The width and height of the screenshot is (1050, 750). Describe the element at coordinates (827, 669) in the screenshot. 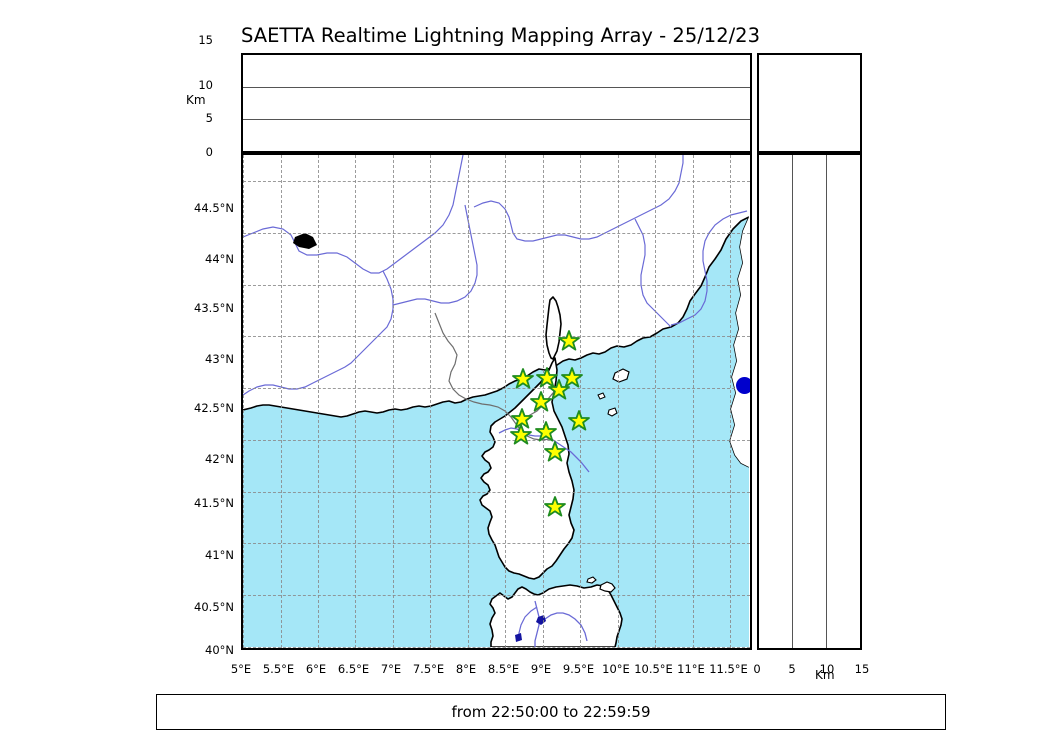

I see `right-panel-xtick-10: 10` at that location.